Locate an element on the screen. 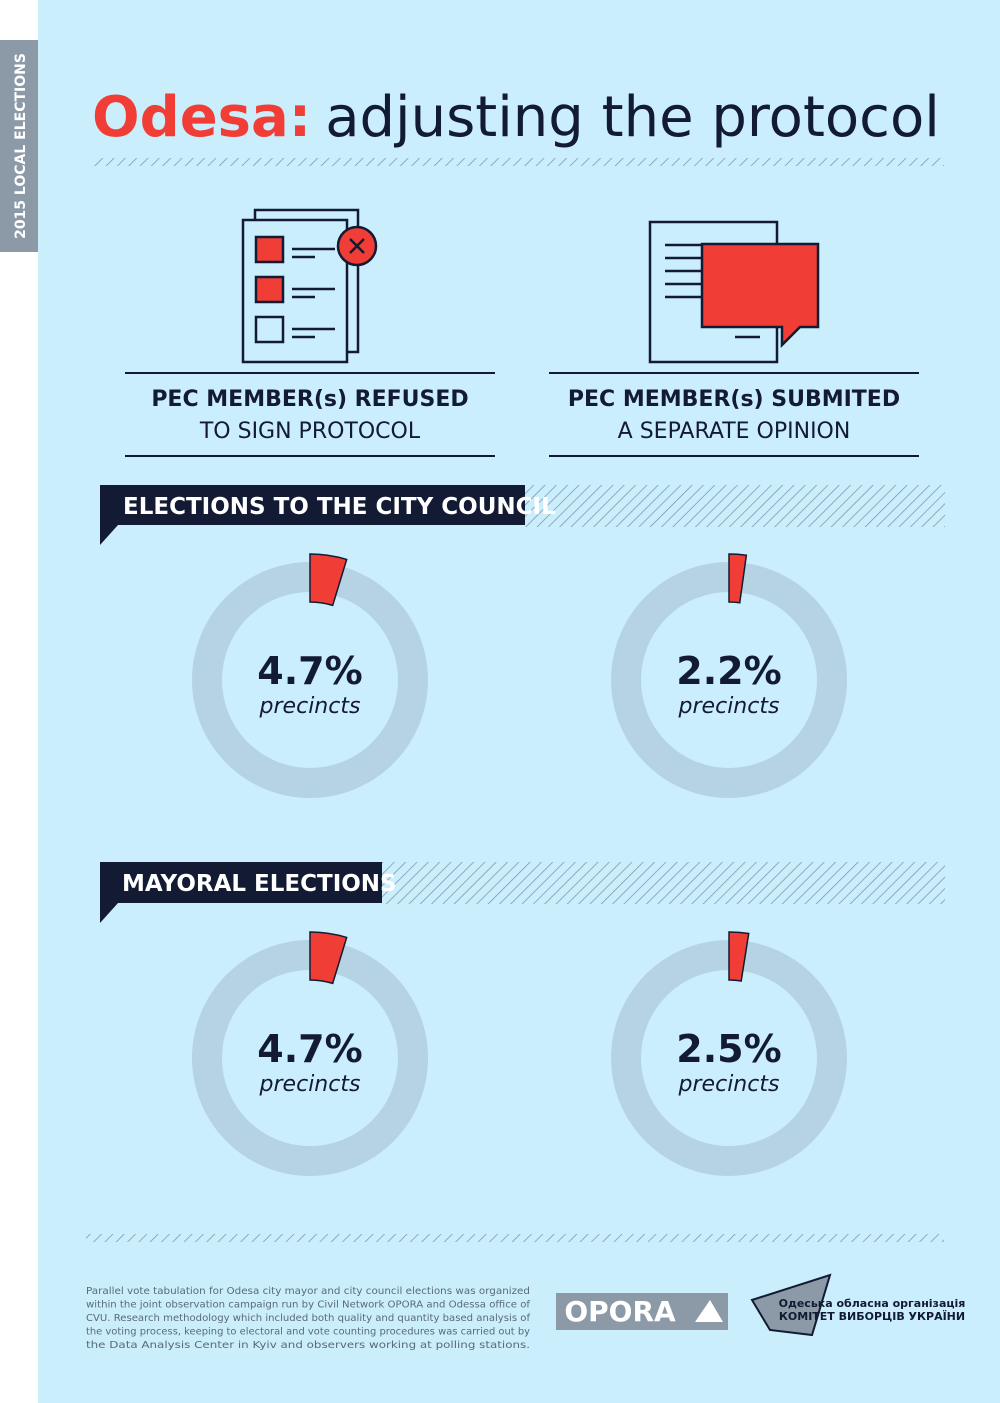 The image size is (1000, 1403). side-label: 2015 LOCAL ELECTIONS is located at coordinates (21, 146).